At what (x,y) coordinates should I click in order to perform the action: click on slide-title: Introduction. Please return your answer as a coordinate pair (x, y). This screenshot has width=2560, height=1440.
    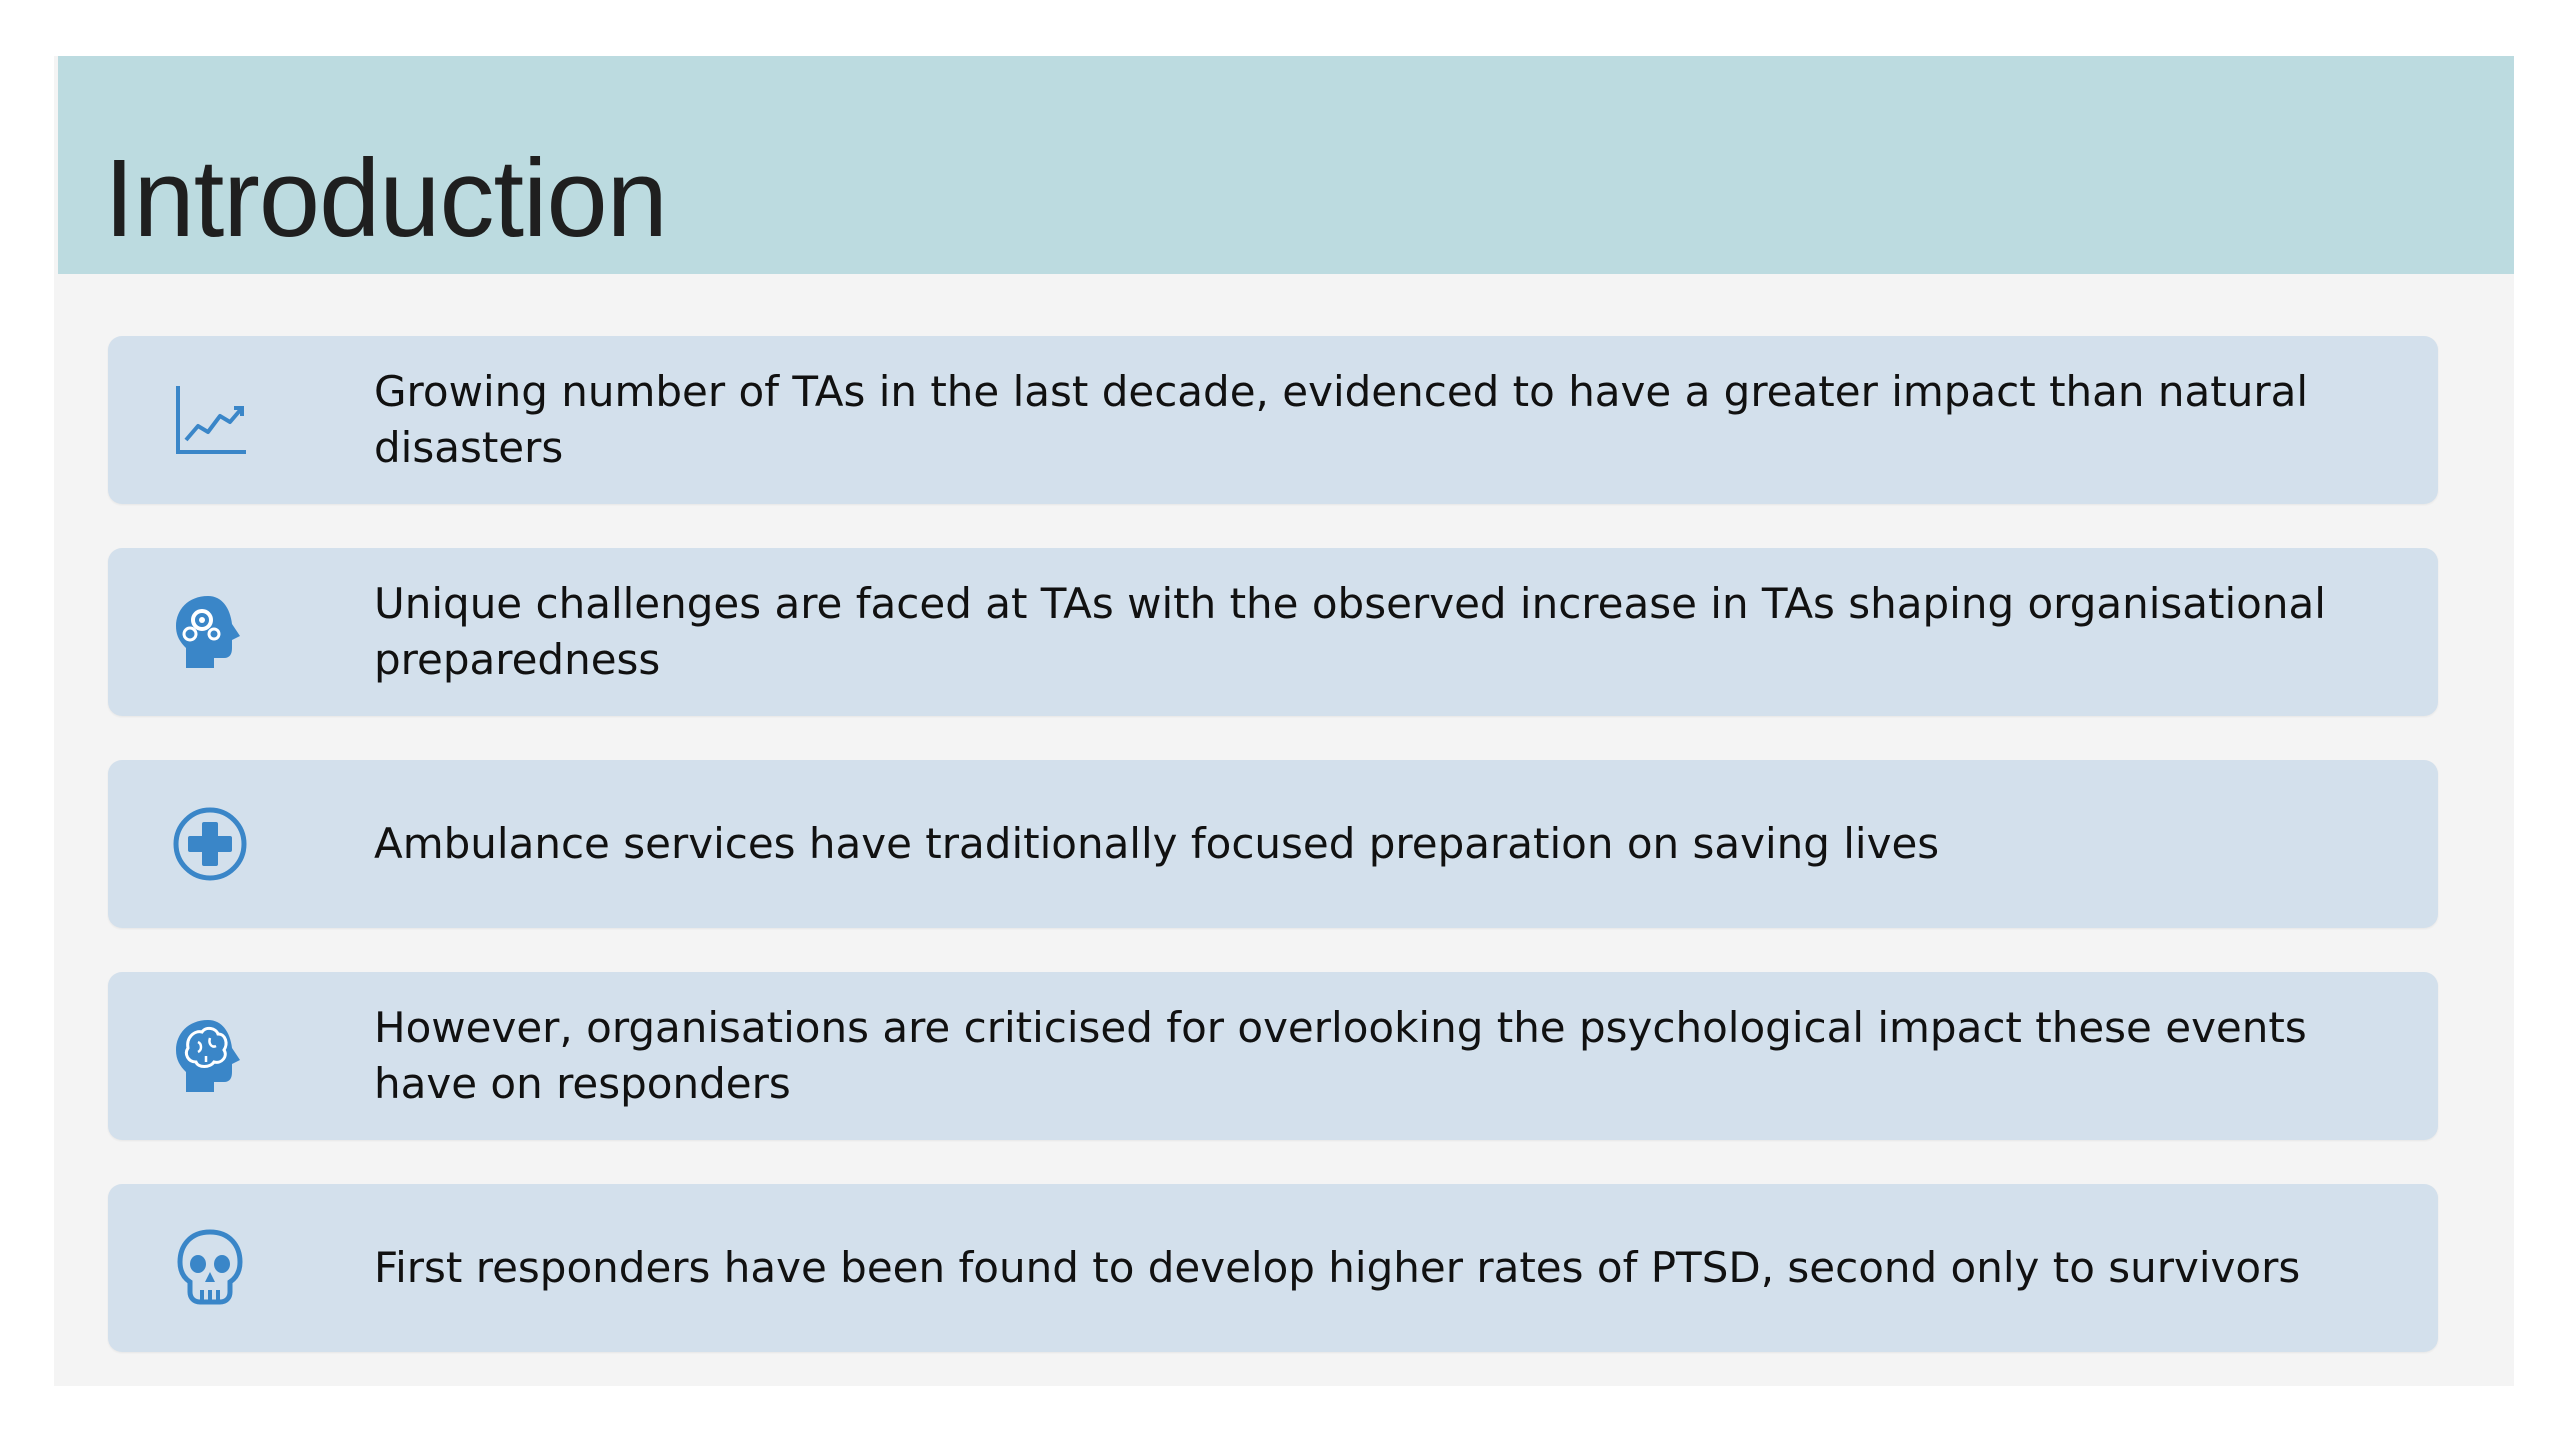
    Looking at the image, I should click on (386, 198).